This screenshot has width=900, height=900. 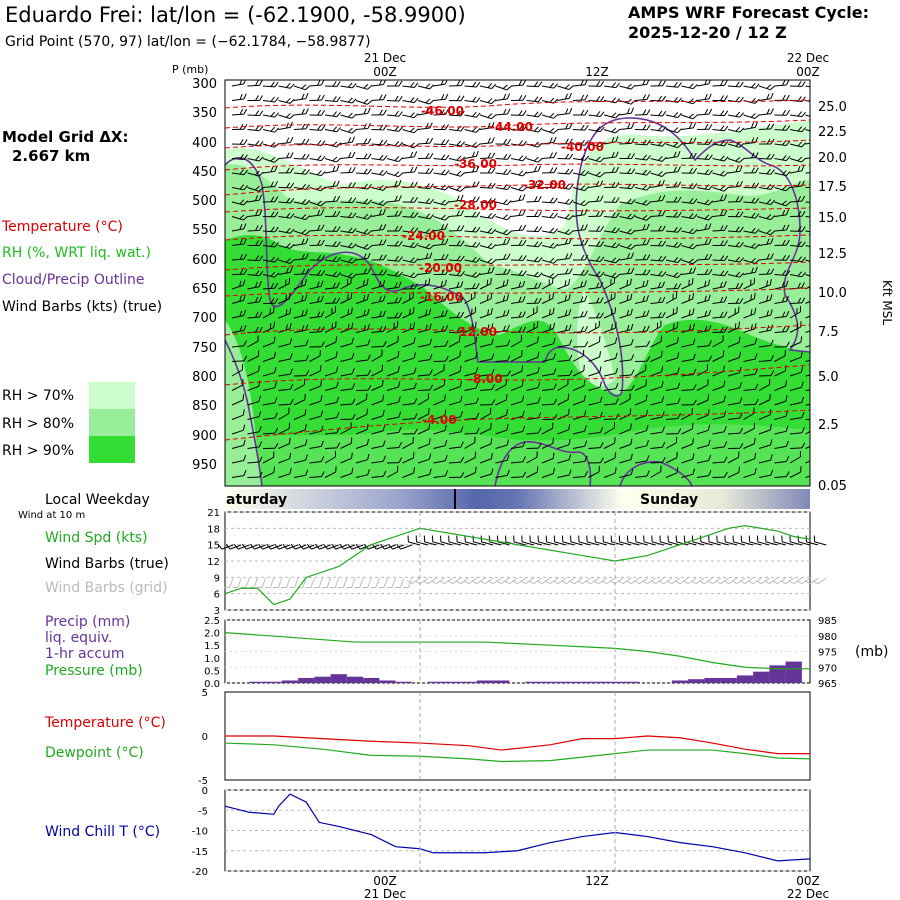 I want to click on legend-cloud: Cloud/Precip Outline, so click(x=73, y=280).